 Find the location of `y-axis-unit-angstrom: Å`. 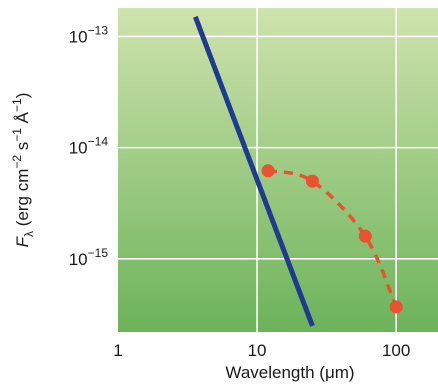

y-axis-unit-angstrom: Å is located at coordinates (22, 119).